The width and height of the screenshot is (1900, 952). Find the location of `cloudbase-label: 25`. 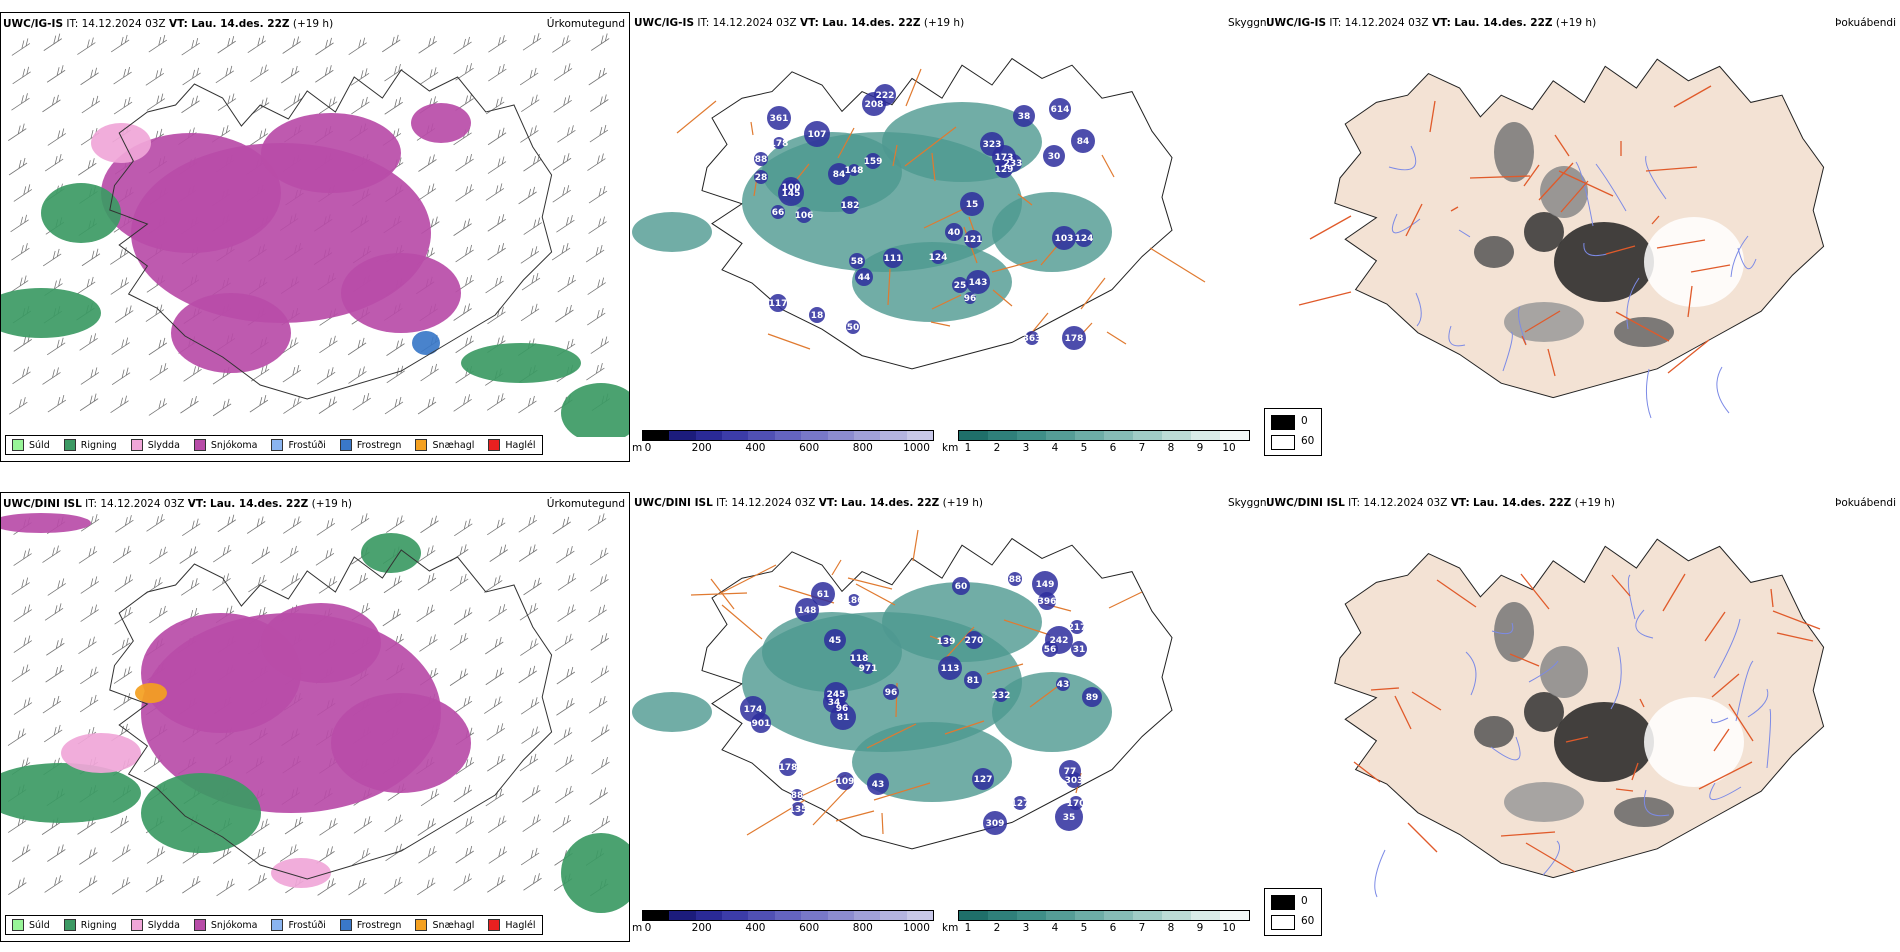

cloudbase-label: 25 is located at coordinates (960, 286).